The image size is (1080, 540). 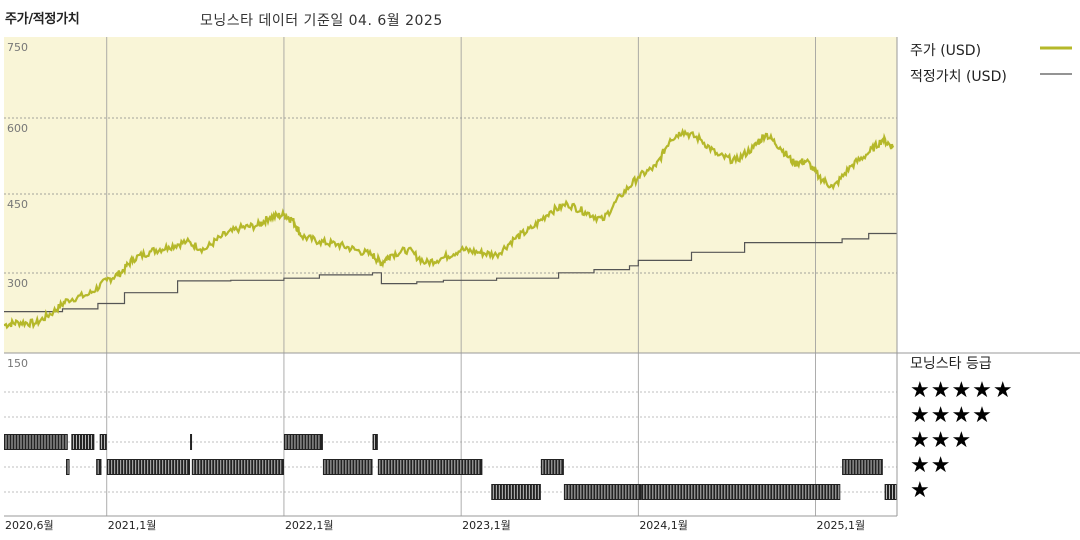 What do you see at coordinates (309, 525) in the screenshot?
I see `x-tick-label: 2022,1월` at bounding box center [309, 525].